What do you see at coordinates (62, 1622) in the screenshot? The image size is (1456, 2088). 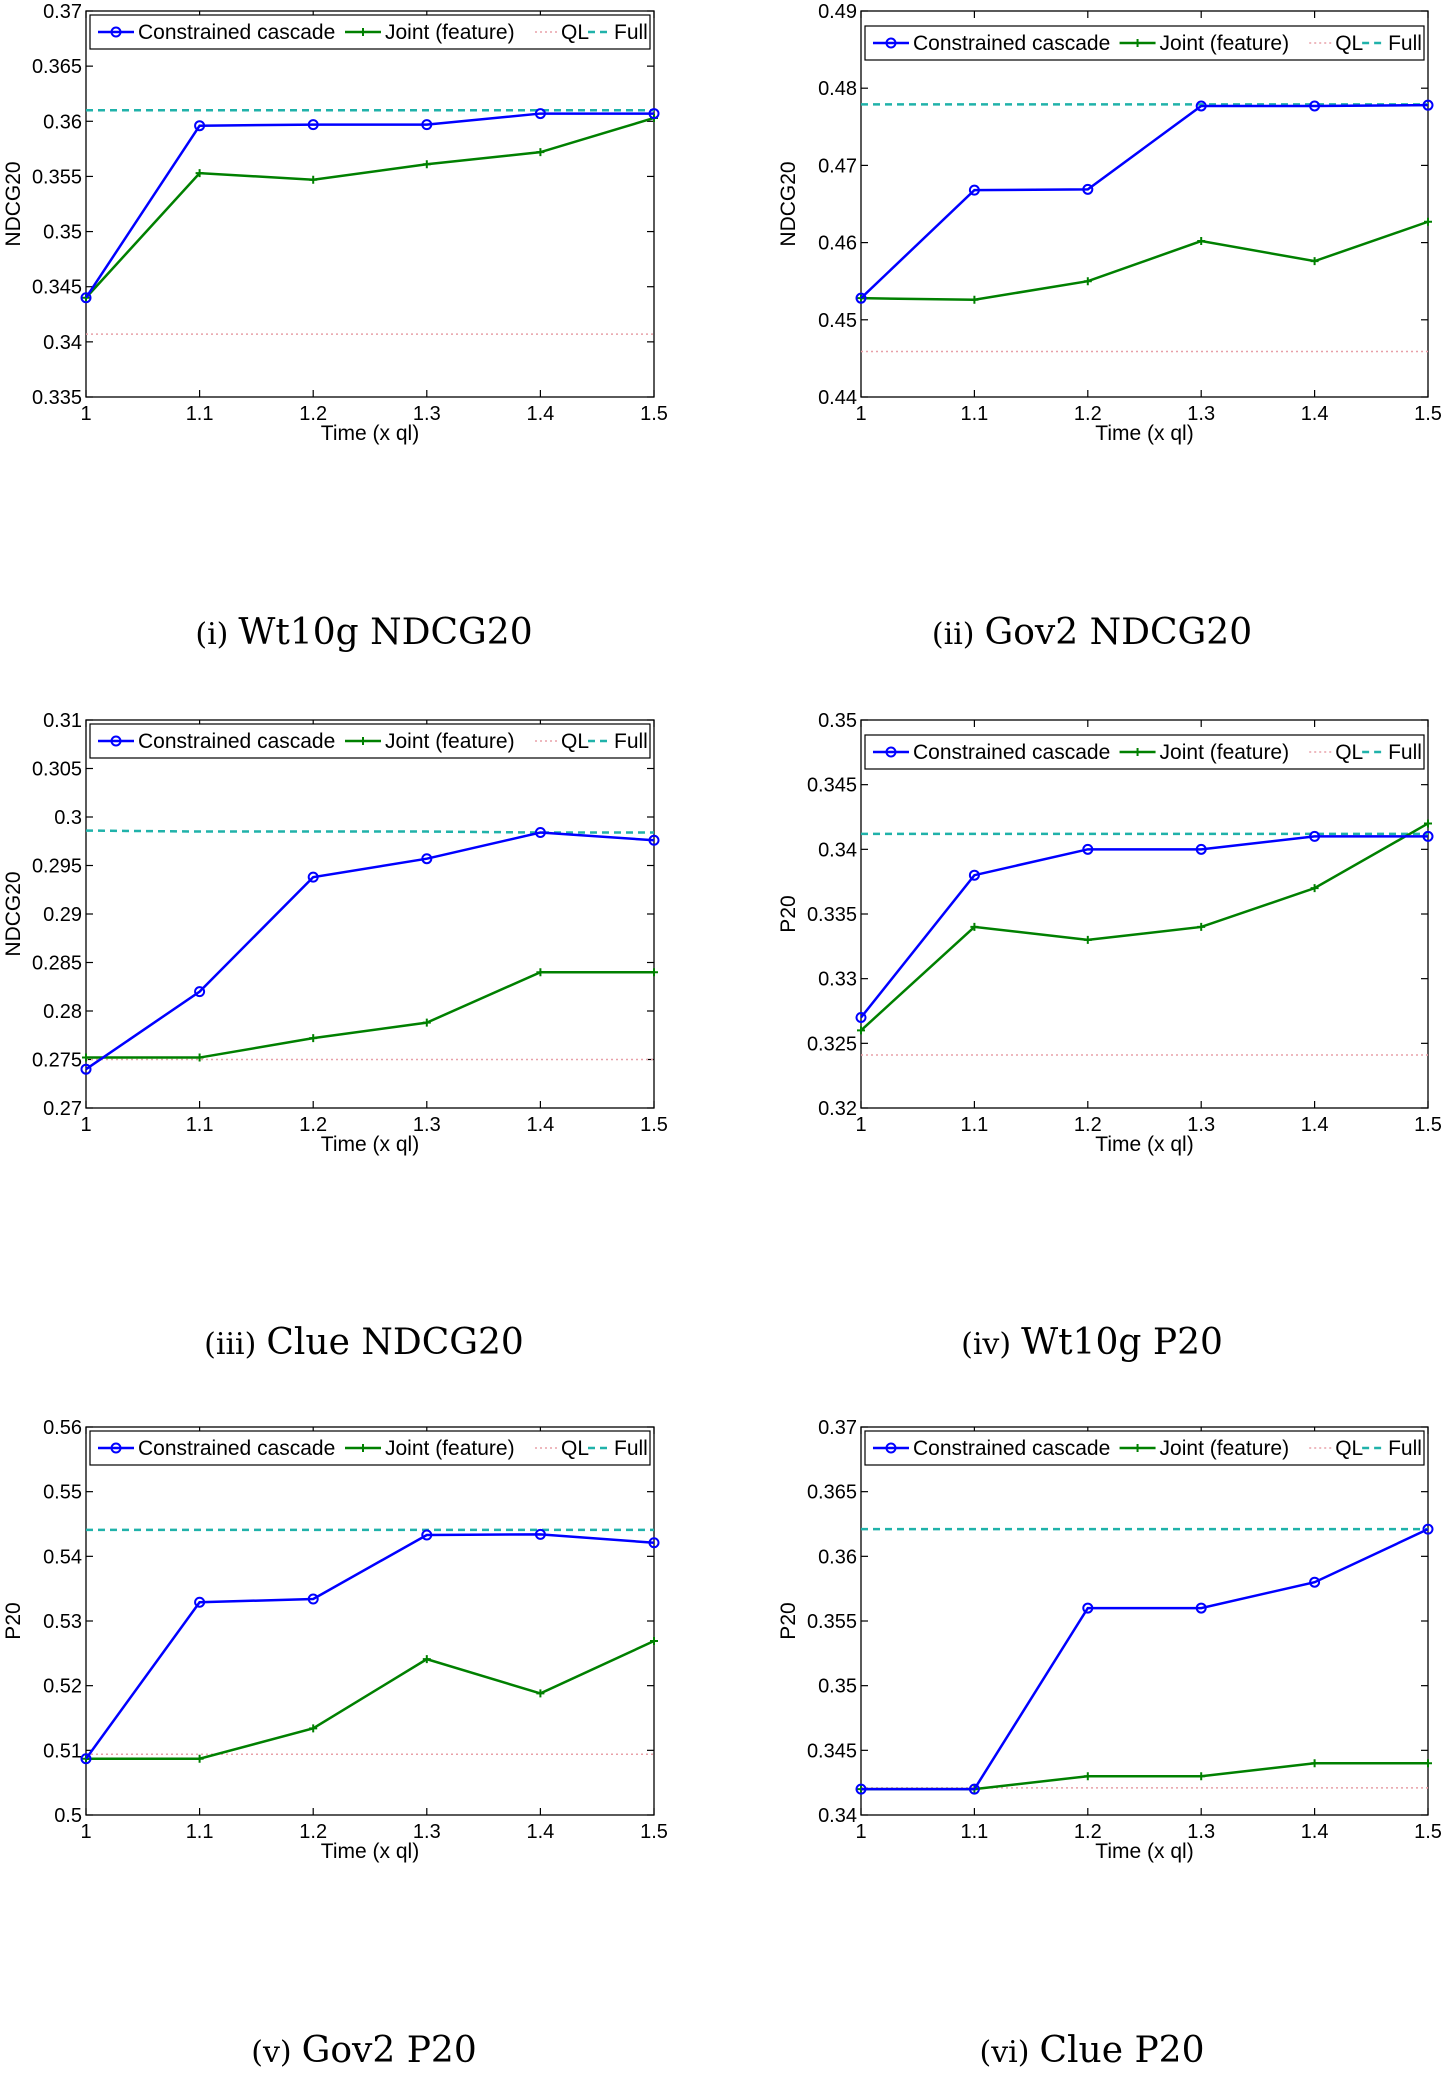 I see `y-tick-label: 0.53` at bounding box center [62, 1622].